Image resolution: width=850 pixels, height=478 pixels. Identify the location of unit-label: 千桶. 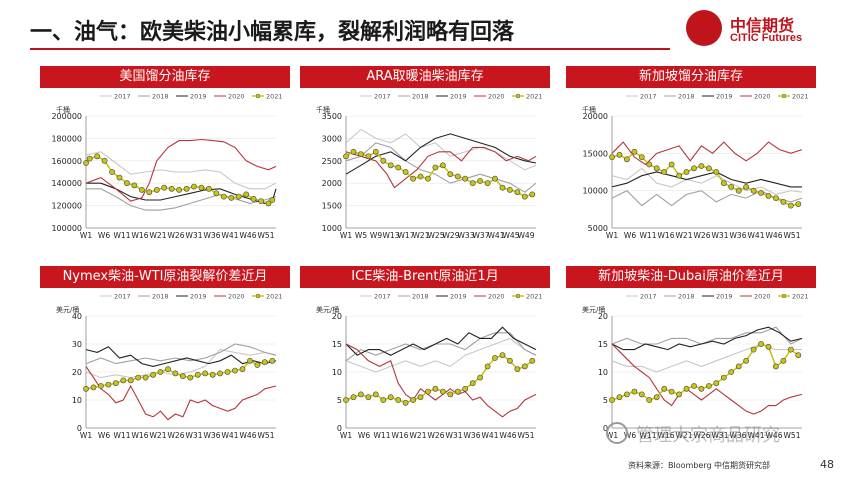
(589, 109).